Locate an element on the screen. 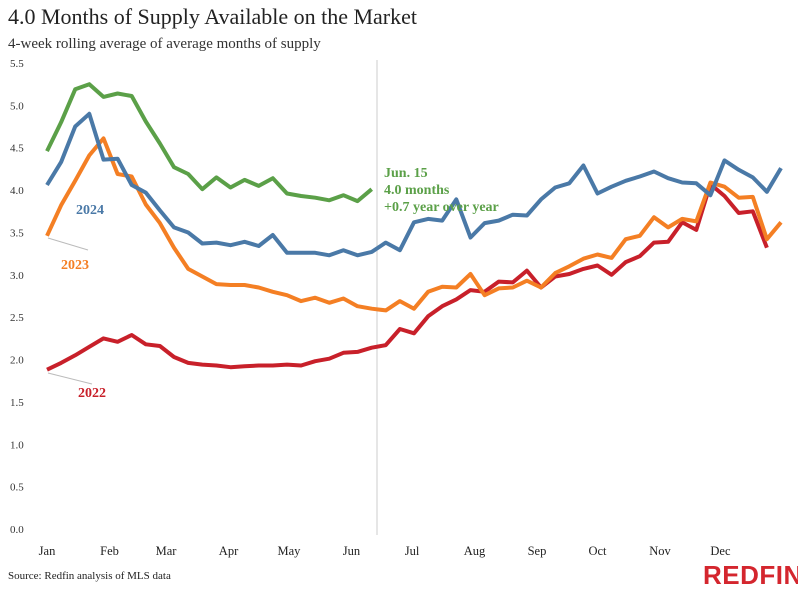  x-tick-label: Jun is located at coordinates (352, 551).